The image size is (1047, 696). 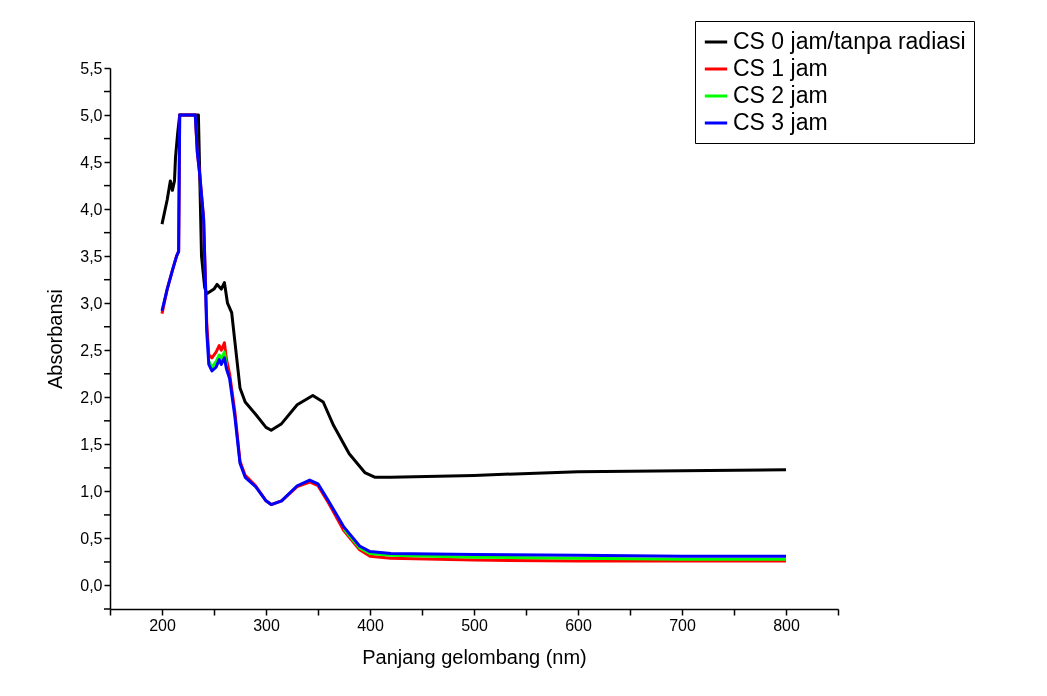 I want to click on x-tick-label: 400, so click(x=370, y=625).